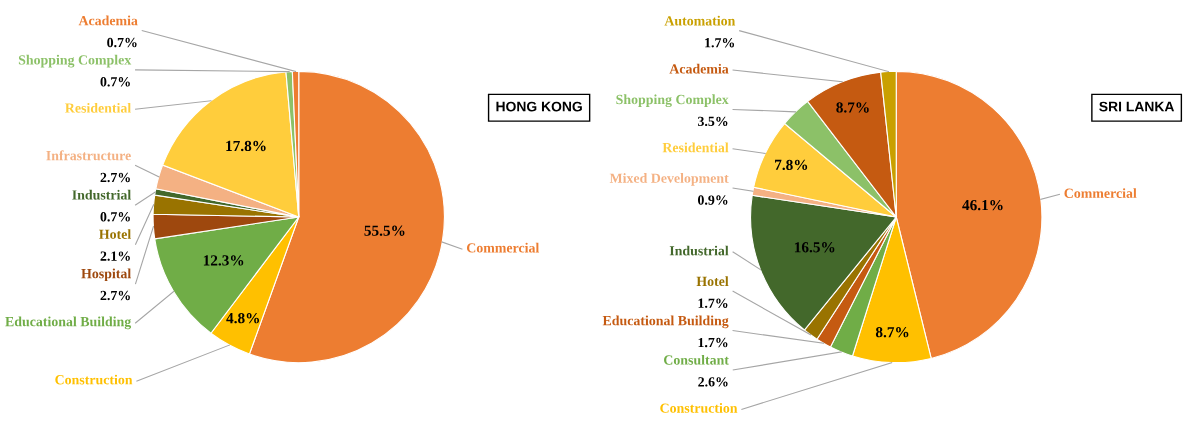 The image size is (1195, 434). What do you see at coordinates (246, 146) in the screenshot?
I see `data-label: 17.8%` at bounding box center [246, 146].